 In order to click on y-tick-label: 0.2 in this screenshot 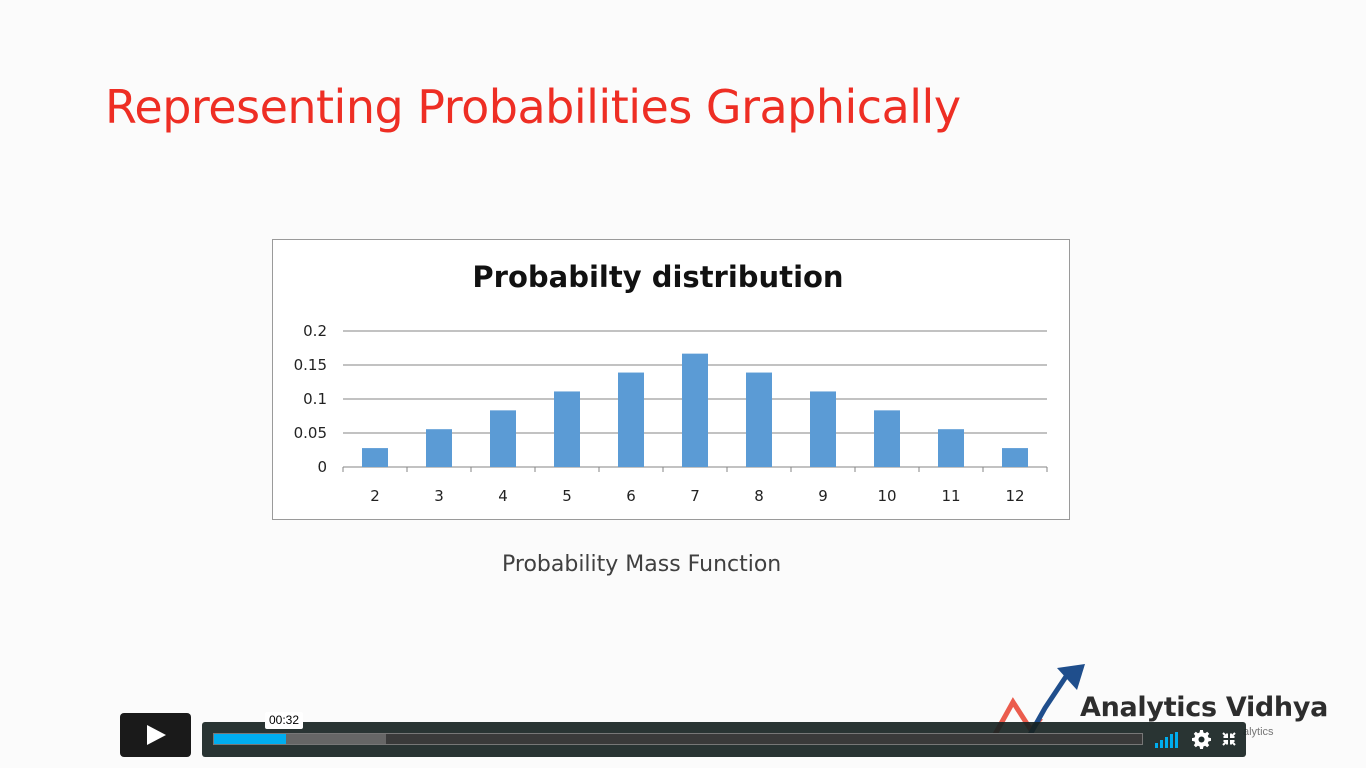, I will do `click(315, 331)`.